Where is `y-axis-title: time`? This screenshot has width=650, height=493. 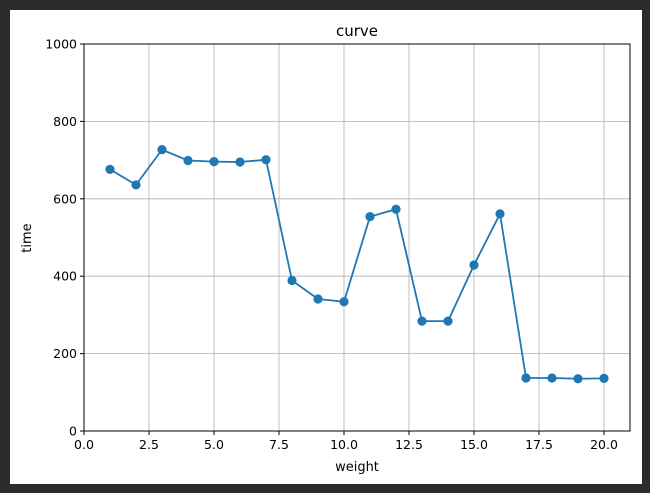 y-axis-title: time is located at coordinates (27, 237).